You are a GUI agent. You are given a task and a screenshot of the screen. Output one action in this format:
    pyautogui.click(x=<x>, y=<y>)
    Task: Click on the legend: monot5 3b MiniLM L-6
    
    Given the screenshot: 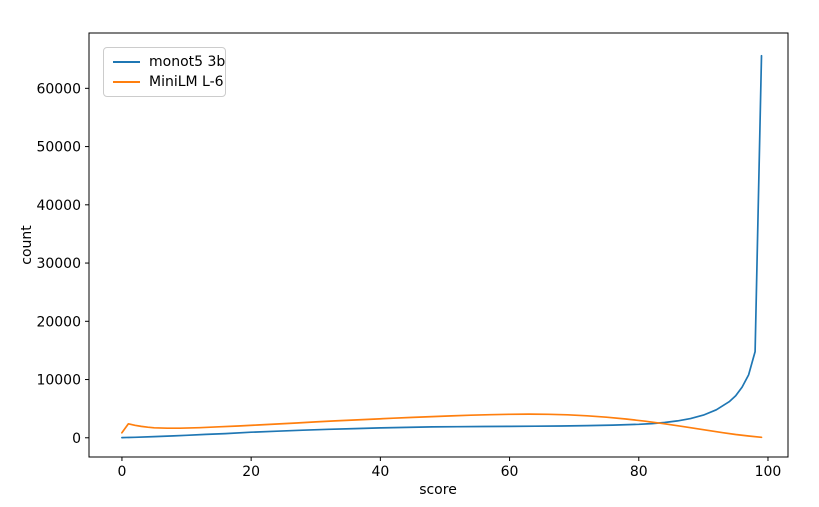 What is the action you would take?
    pyautogui.click(x=164, y=72)
    